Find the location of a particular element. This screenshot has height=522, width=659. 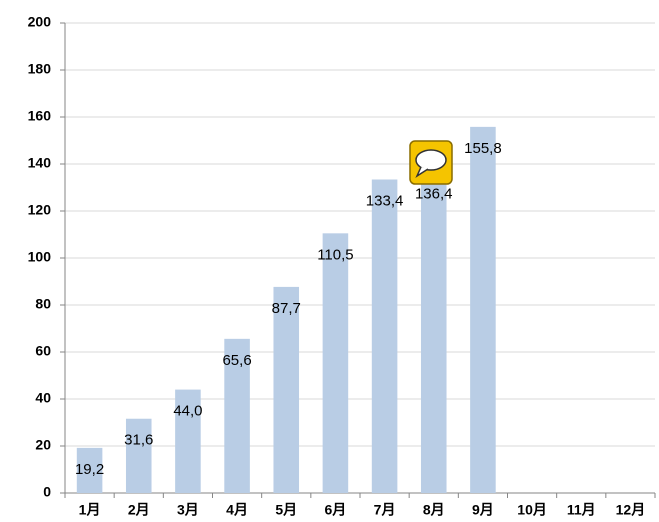

data-label: 110,5 is located at coordinates (335, 254).